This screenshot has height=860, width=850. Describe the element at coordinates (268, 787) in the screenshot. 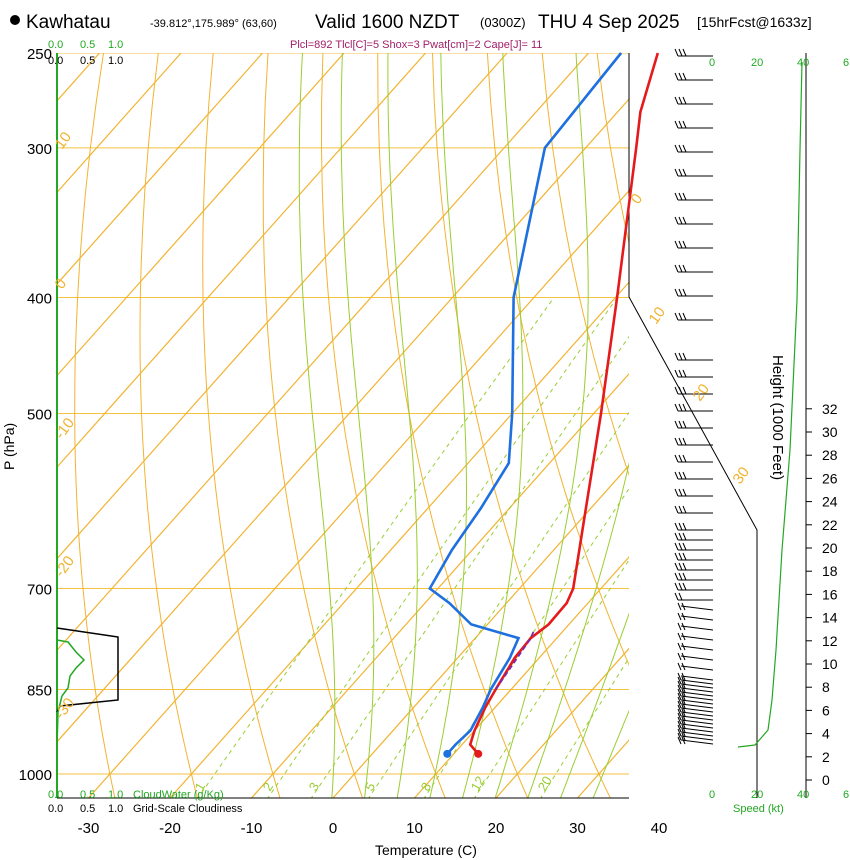

I see `mixing-ratio-label: 2` at that location.